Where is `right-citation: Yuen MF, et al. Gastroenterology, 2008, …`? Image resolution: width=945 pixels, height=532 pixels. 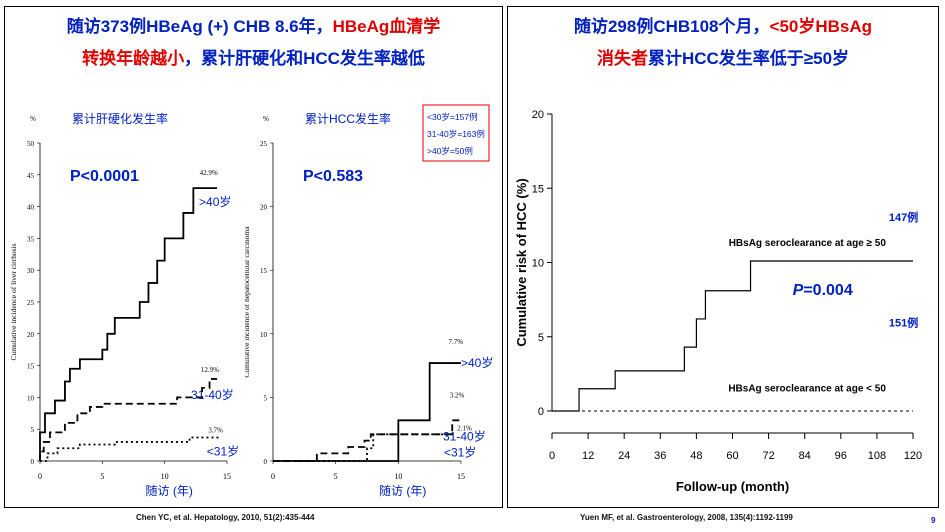 right-citation: Yuen MF, et al. Gastroenterology, 2008, … is located at coordinates (686, 517).